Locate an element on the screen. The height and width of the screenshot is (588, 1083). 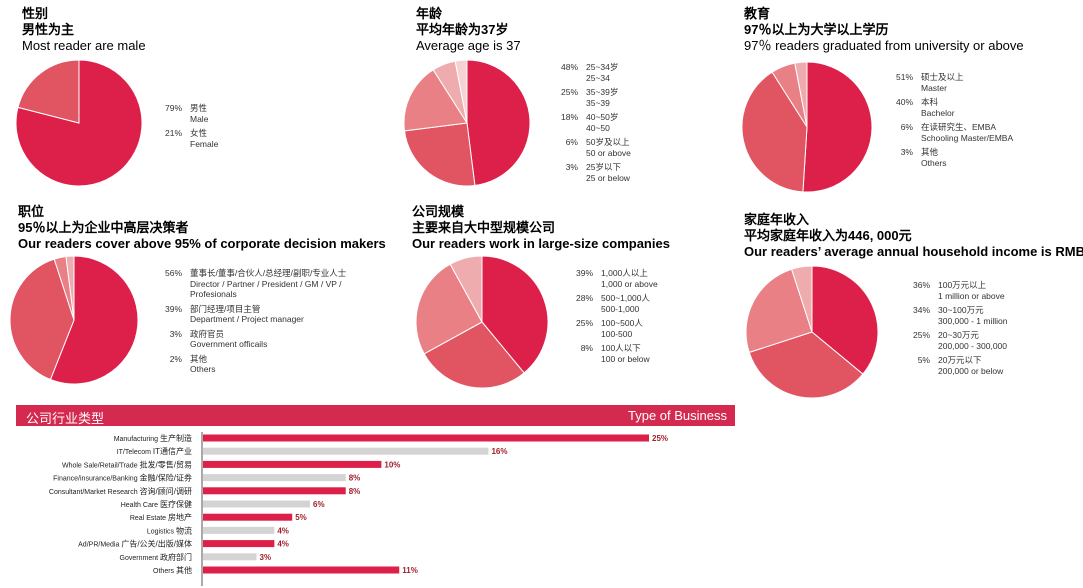
business-category-en: Government is located at coordinates (140, 558).